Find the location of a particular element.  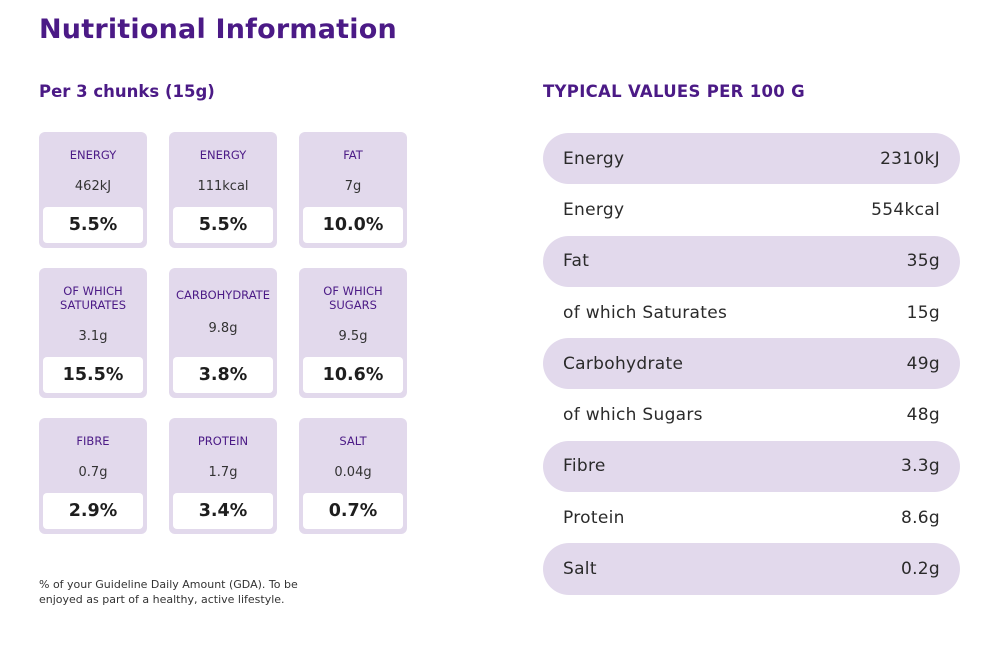

row-label: of which Saturates is located at coordinates (645, 312).